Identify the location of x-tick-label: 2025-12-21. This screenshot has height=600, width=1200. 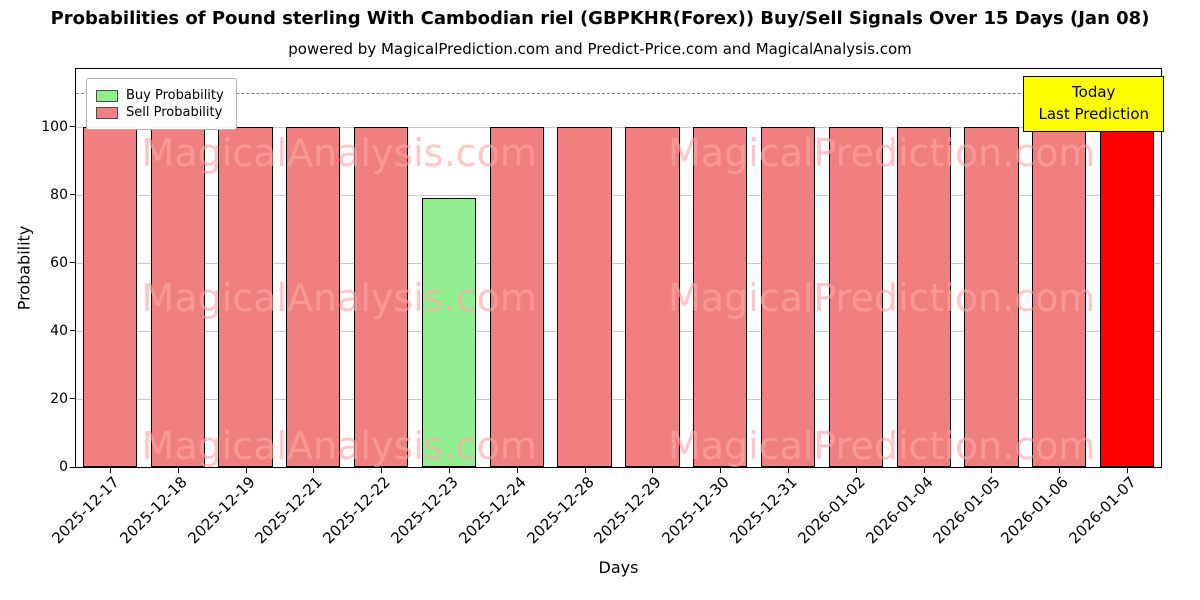
(289, 510).